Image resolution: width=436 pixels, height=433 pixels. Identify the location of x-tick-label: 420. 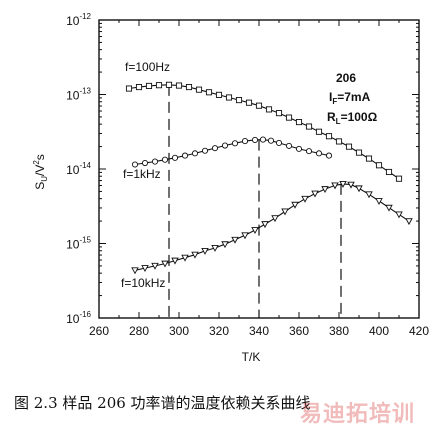
(419, 331).